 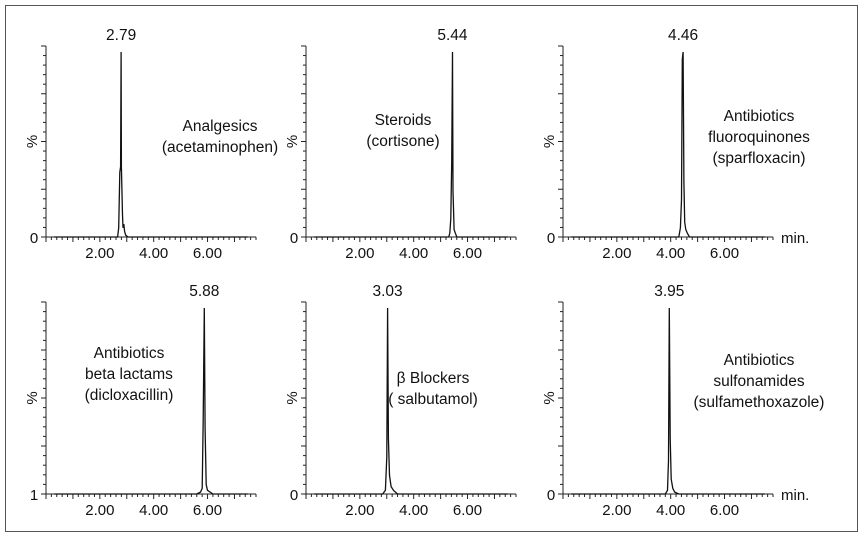 I want to click on compound-label-line: β Blockers, so click(x=433, y=378).